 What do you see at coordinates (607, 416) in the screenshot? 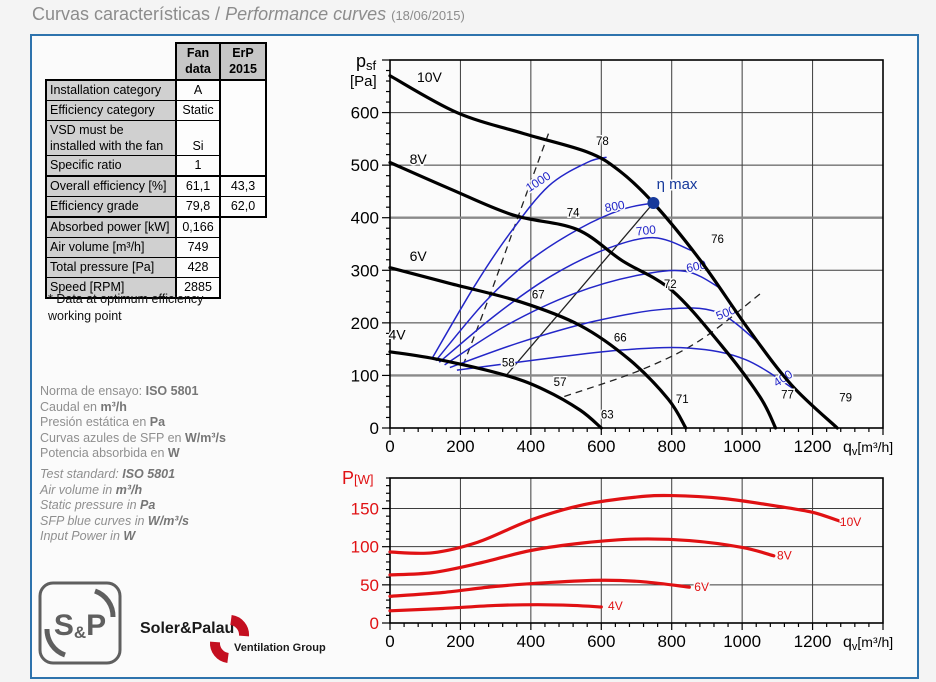
I see `efficiency-label: 63` at bounding box center [607, 416].